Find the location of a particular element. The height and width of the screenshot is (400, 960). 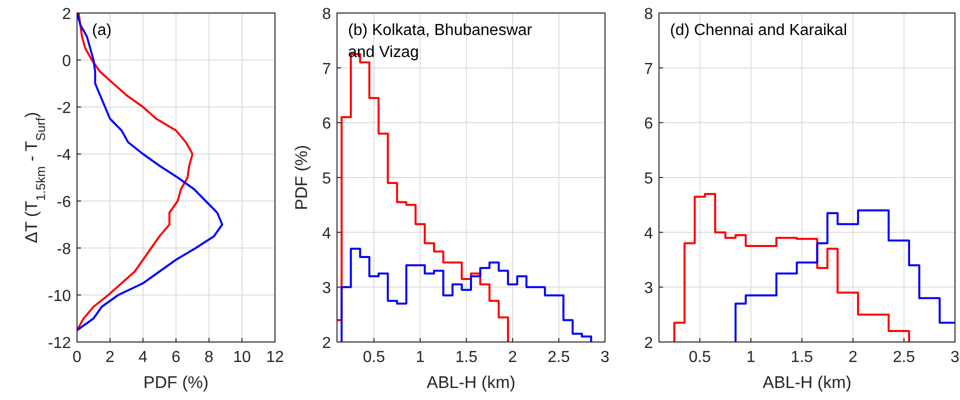

annotation: (d) Chennai and Karaikal is located at coordinates (758, 30).